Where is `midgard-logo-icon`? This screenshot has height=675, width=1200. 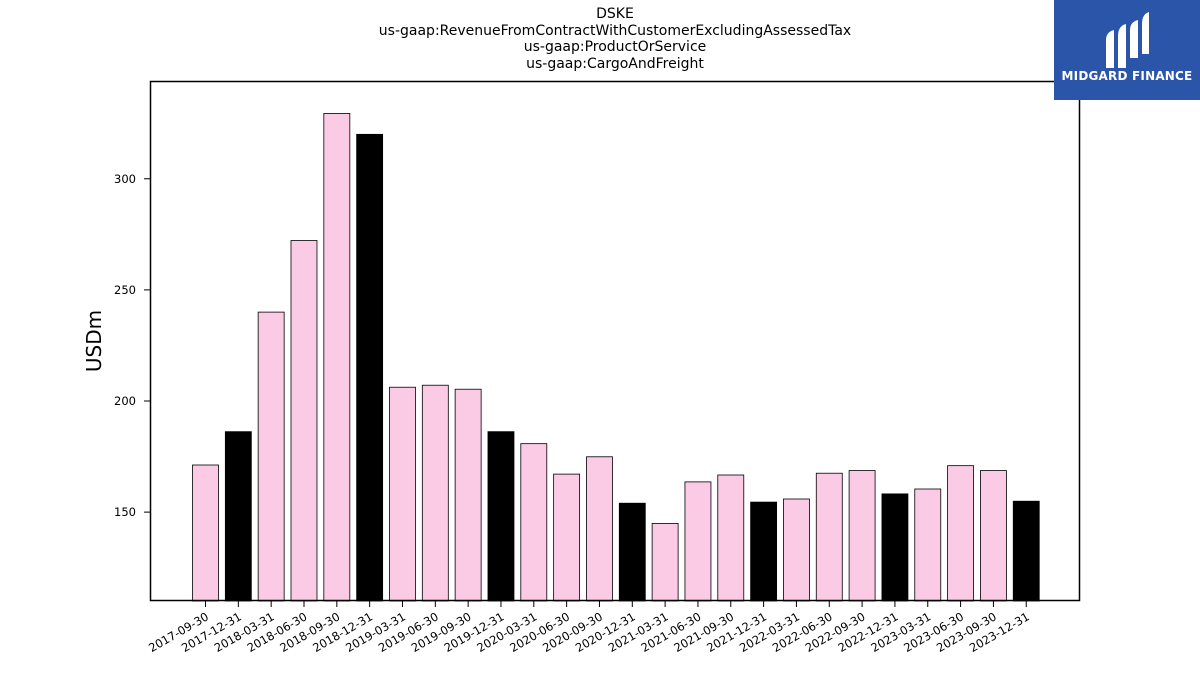 midgard-logo-icon is located at coordinates (1127, 40).